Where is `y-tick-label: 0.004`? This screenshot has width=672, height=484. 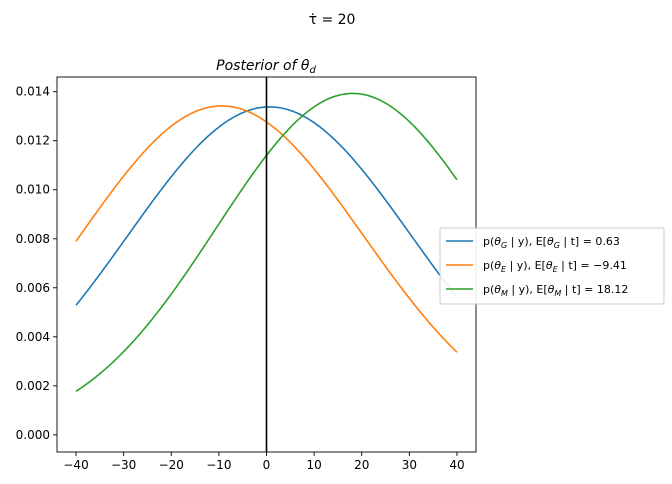
y-tick-label: 0.004 is located at coordinates (33, 337).